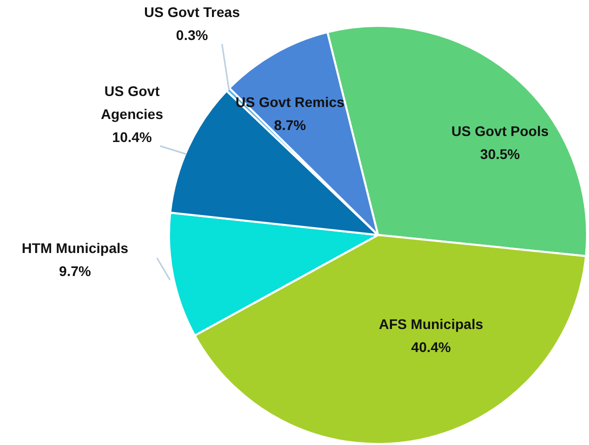 This screenshot has width=589, height=445. What do you see at coordinates (75, 248) in the screenshot?
I see `slice-label: HTM Municipals` at bounding box center [75, 248].